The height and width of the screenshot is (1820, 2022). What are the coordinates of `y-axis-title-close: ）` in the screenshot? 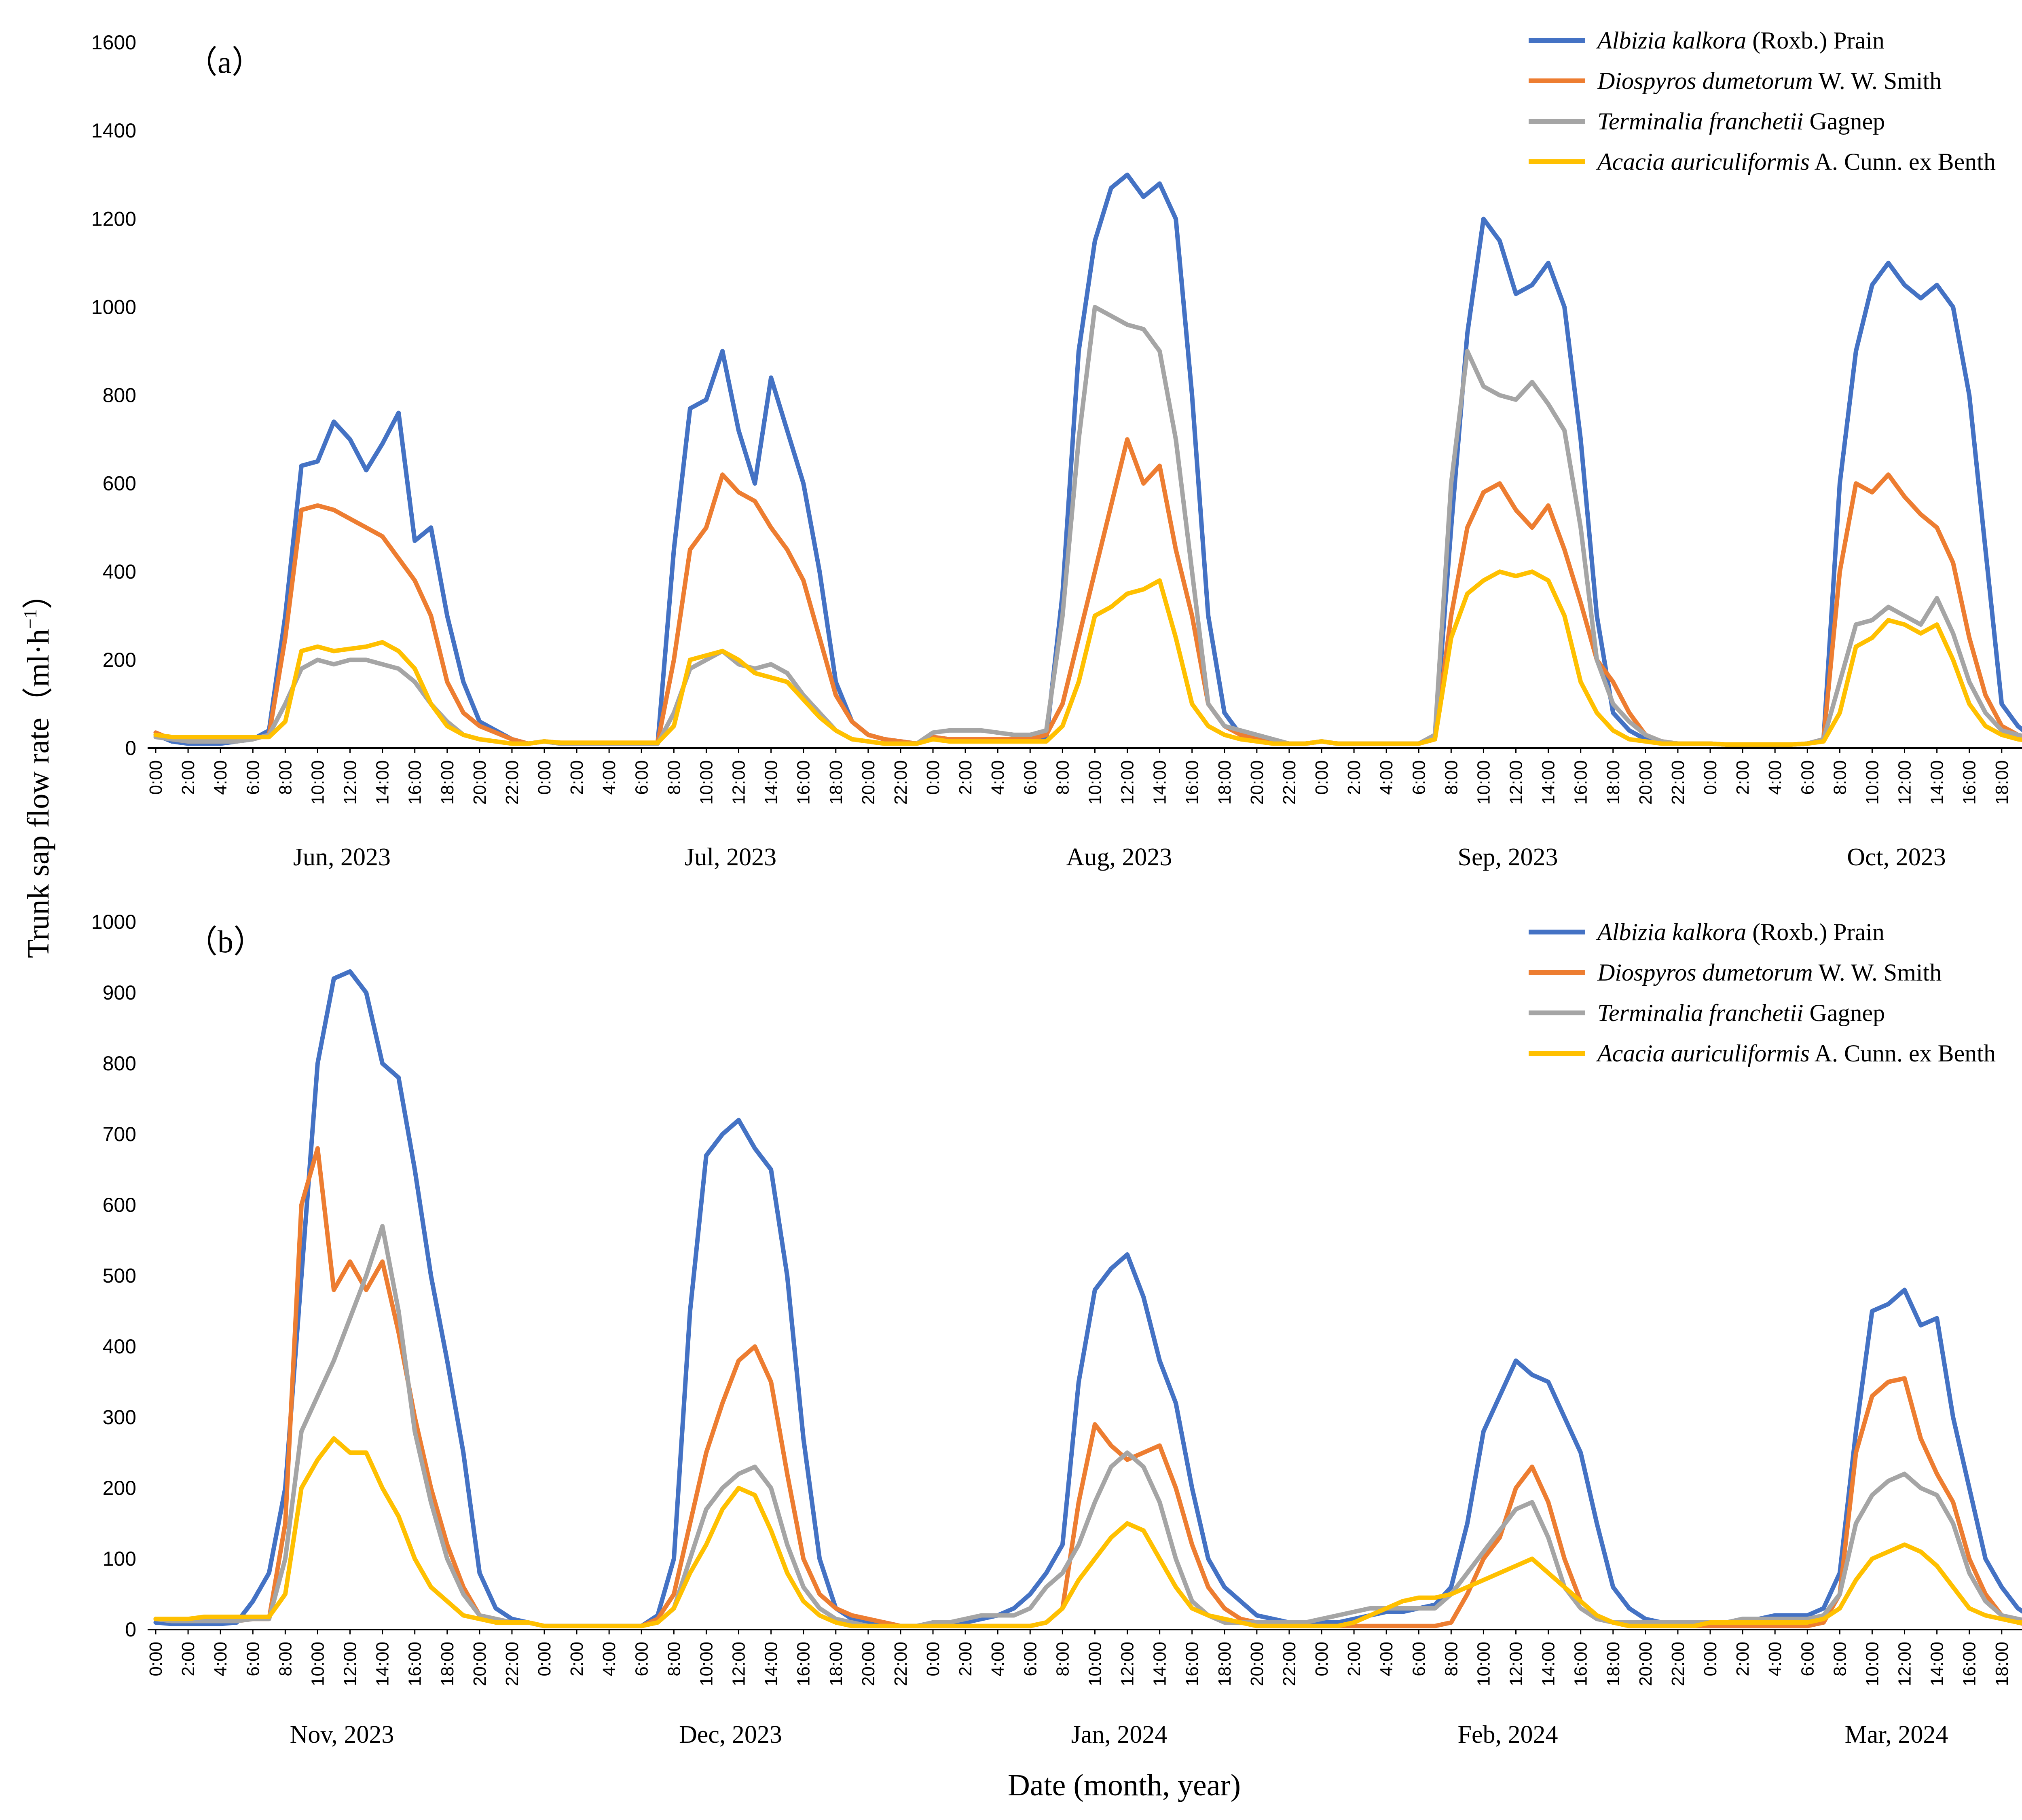 It's located at (38, 593).